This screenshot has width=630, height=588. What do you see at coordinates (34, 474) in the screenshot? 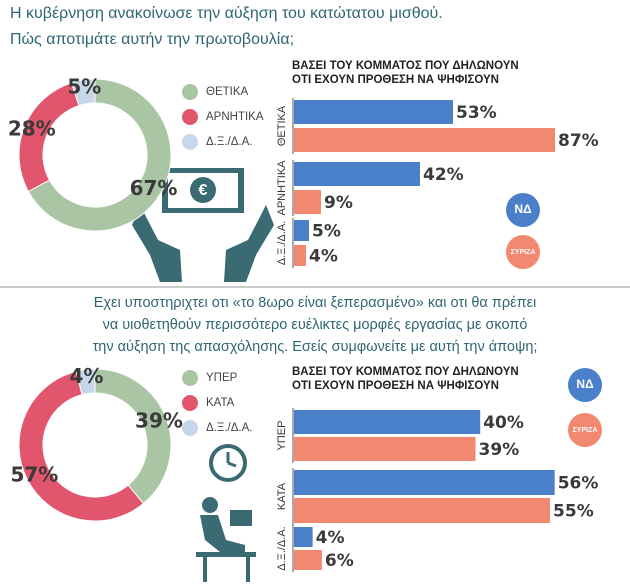
I see `value-label: 57%` at bounding box center [34, 474].